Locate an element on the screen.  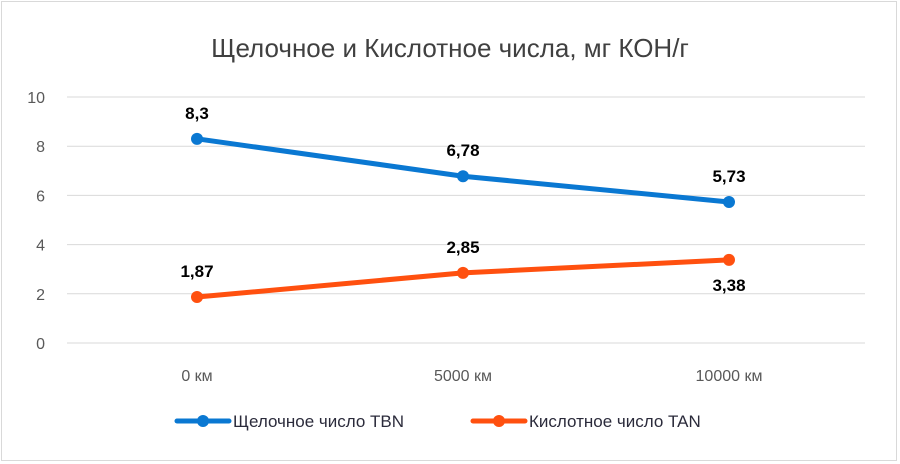
legend-label: Щелочное число TBN is located at coordinates (318, 421).